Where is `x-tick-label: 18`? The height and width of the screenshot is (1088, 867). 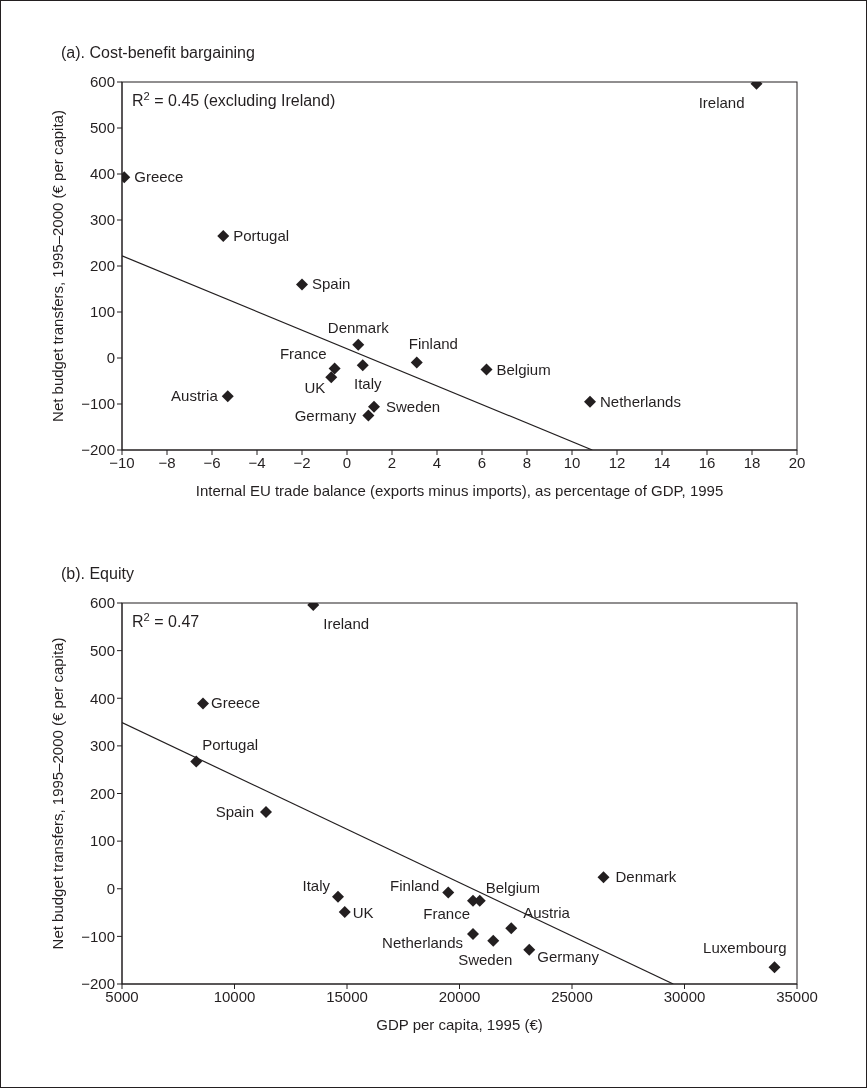 x-tick-label: 18 is located at coordinates (752, 462).